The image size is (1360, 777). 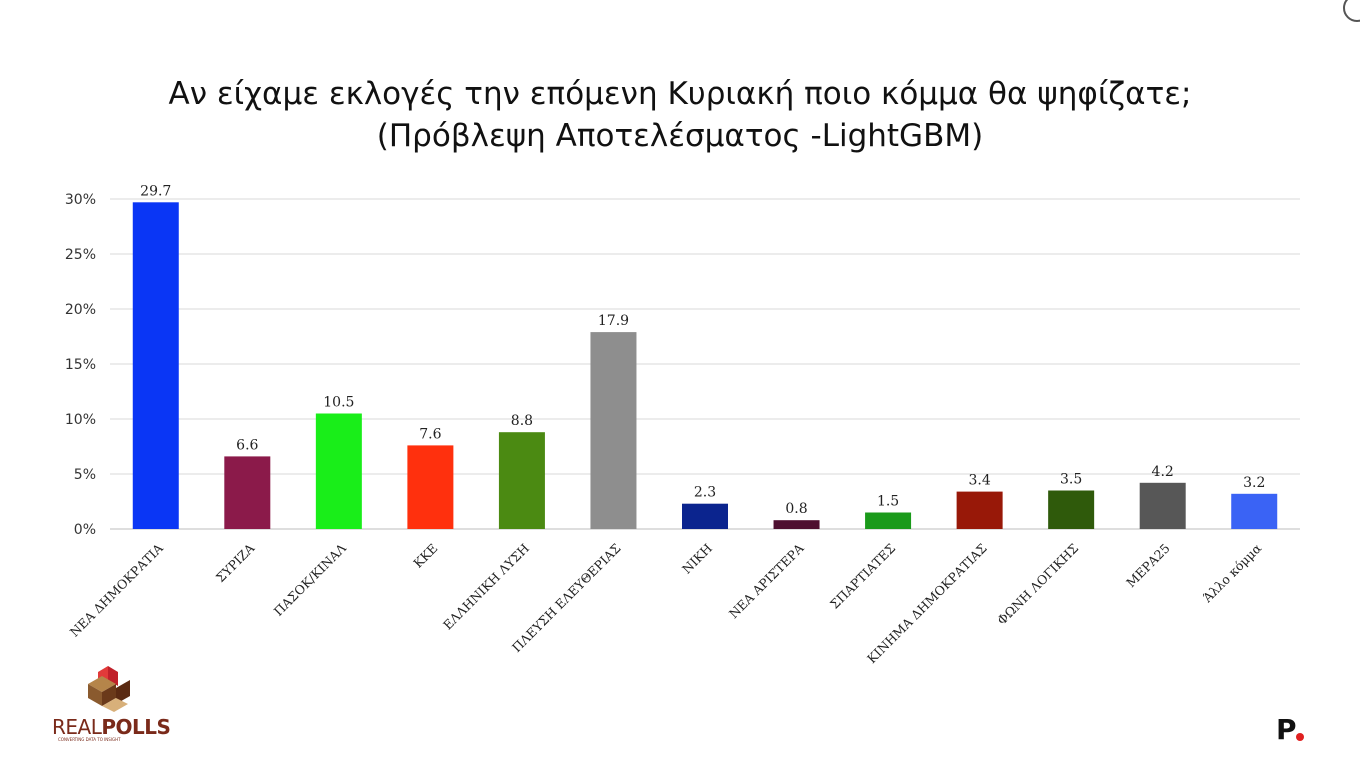 I want to click on y-tick-label: 10%, so click(x=80, y=420).